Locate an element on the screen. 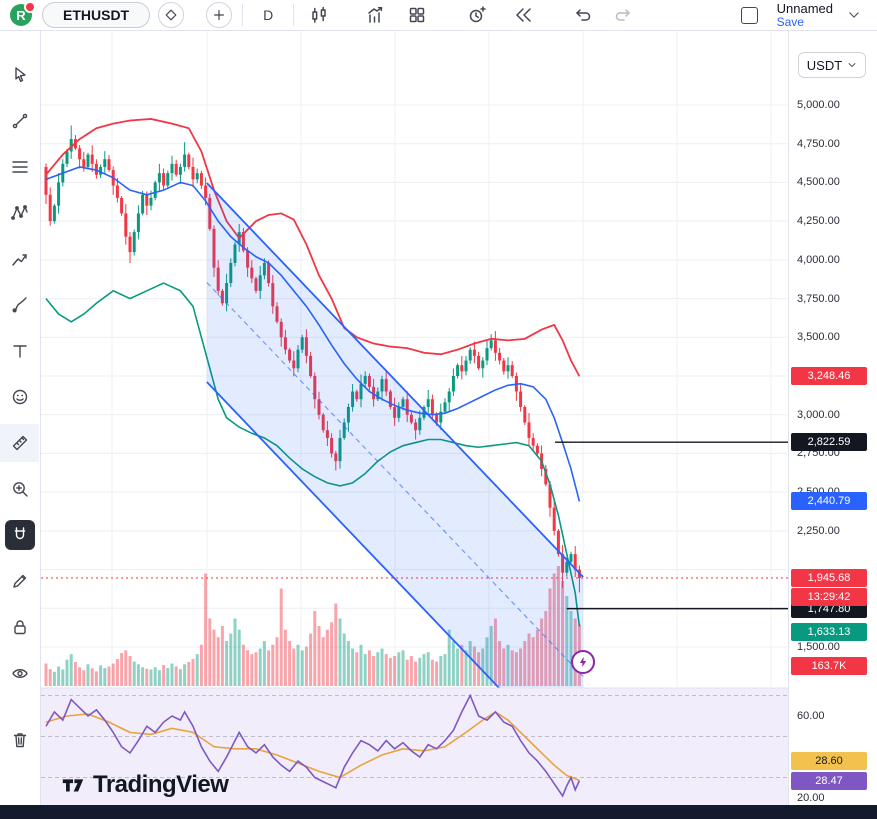 This screenshot has width=877, height=819. text-icon is located at coordinates (20, 351).